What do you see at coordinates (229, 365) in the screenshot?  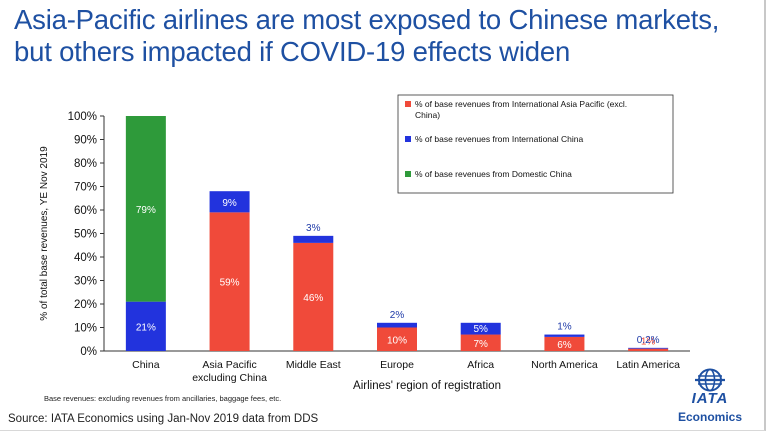 I see `x-tick-label: Asia Pacific` at bounding box center [229, 365].